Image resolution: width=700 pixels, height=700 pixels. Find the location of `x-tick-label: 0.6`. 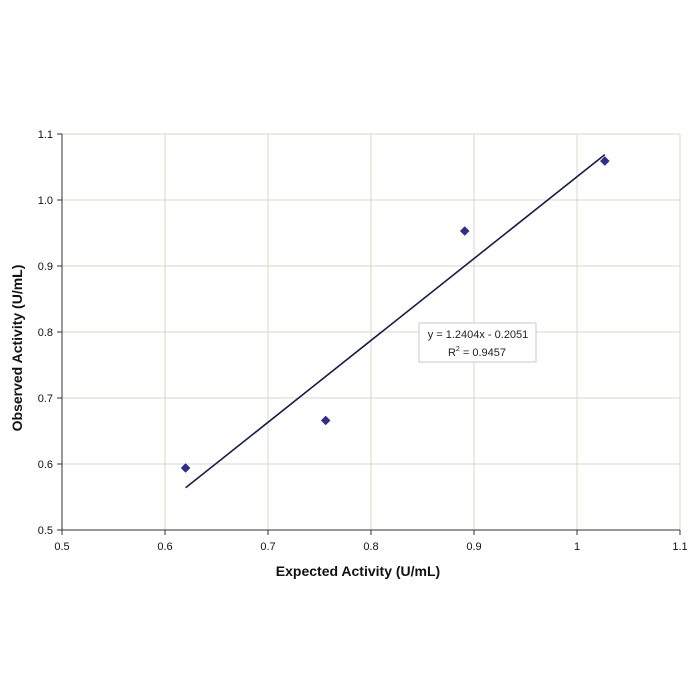

x-tick-label: 0.6 is located at coordinates (164, 547).